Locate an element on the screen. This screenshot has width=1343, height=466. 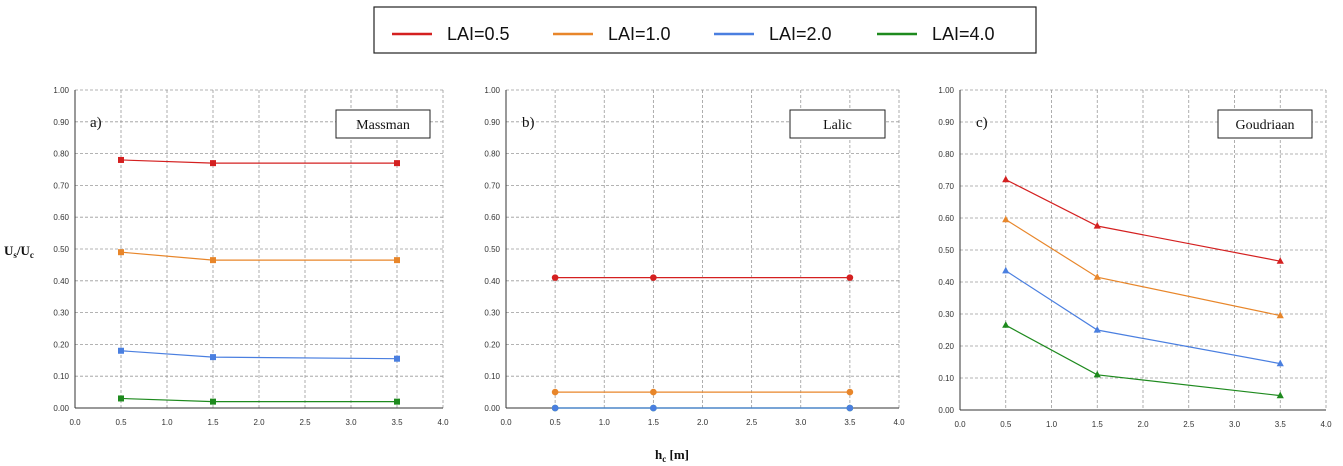
model-label: Massman is located at coordinates (383, 125).